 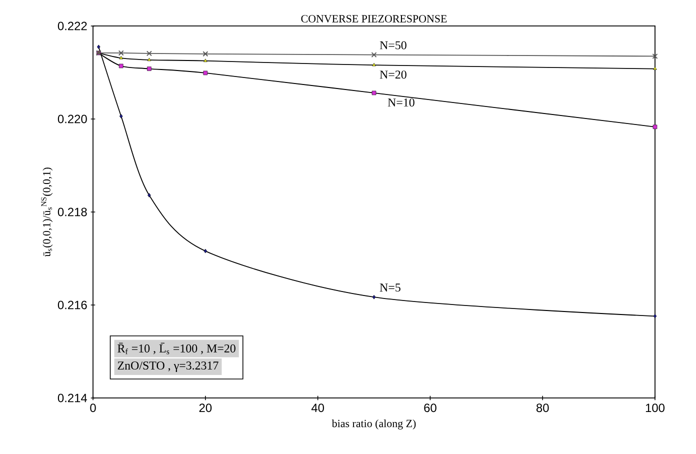 I want to click on y-tick-label: 0.218, so click(x=72, y=212).